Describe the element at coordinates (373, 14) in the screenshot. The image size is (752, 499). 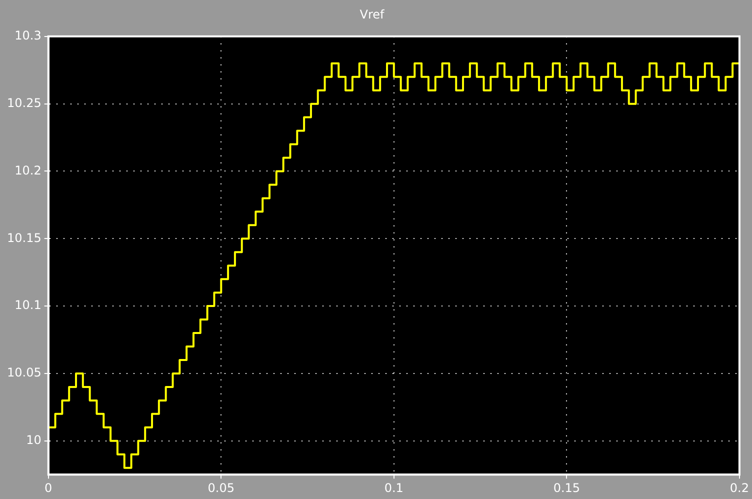
I see `chart-title: Vref` at that location.